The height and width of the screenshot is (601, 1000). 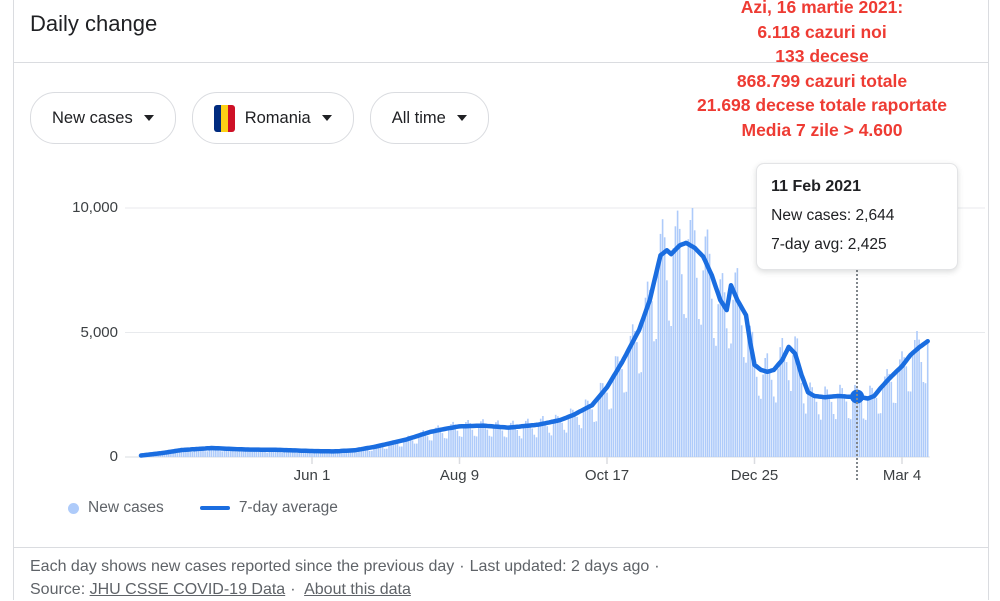 What do you see at coordinates (215, 508) in the screenshot?
I see `average-line-swatch` at bounding box center [215, 508].